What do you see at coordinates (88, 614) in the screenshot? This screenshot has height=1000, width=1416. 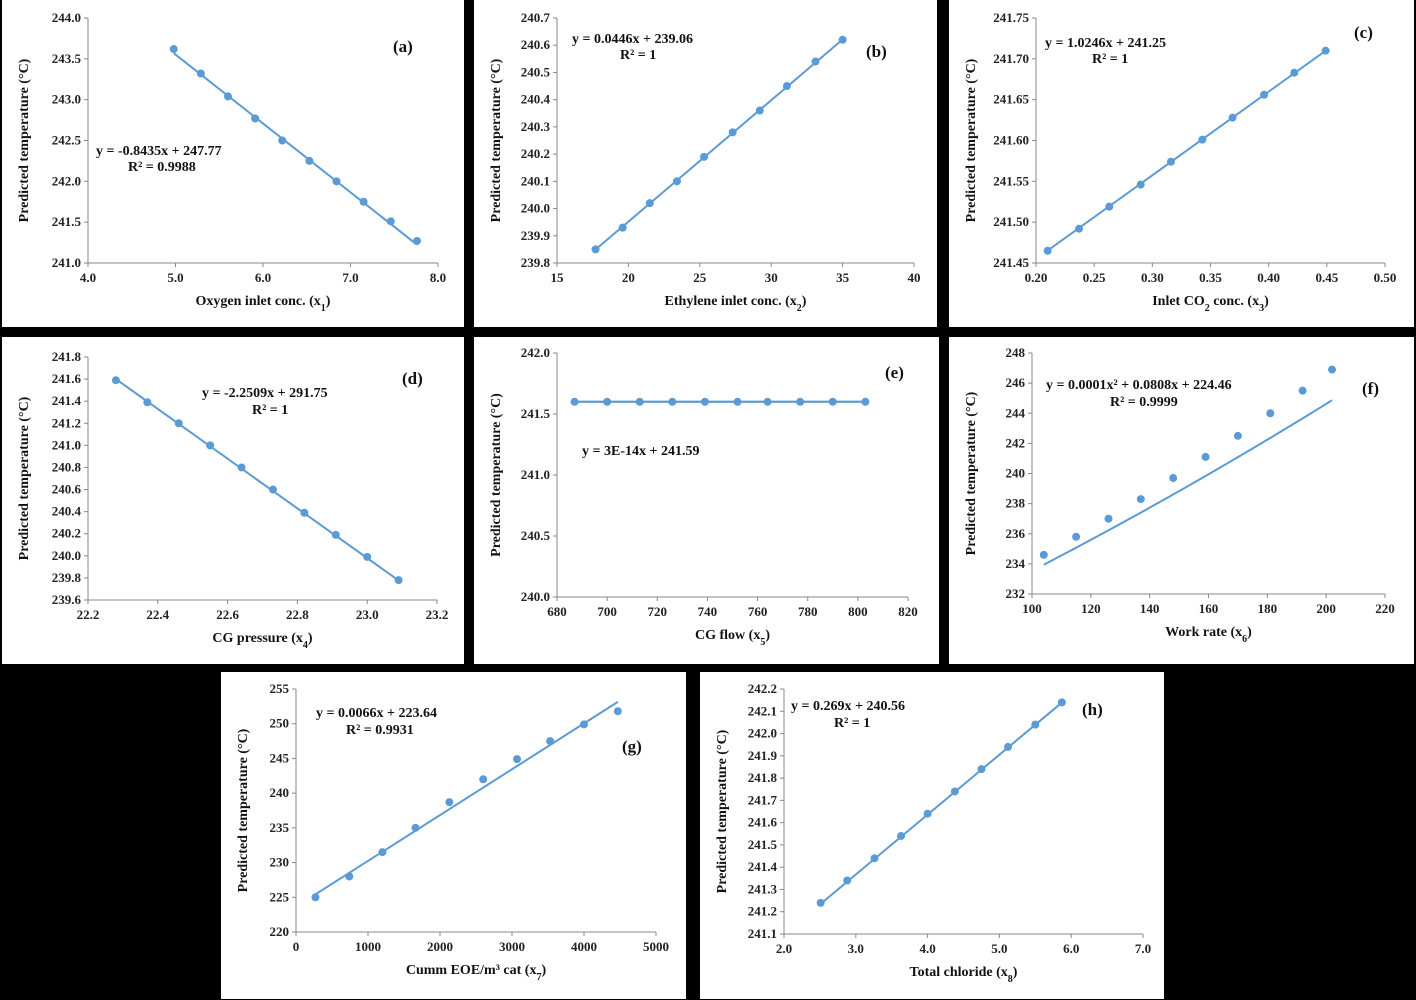 I see `x-tick-label: 22.2` at bounding box center [88, 614].